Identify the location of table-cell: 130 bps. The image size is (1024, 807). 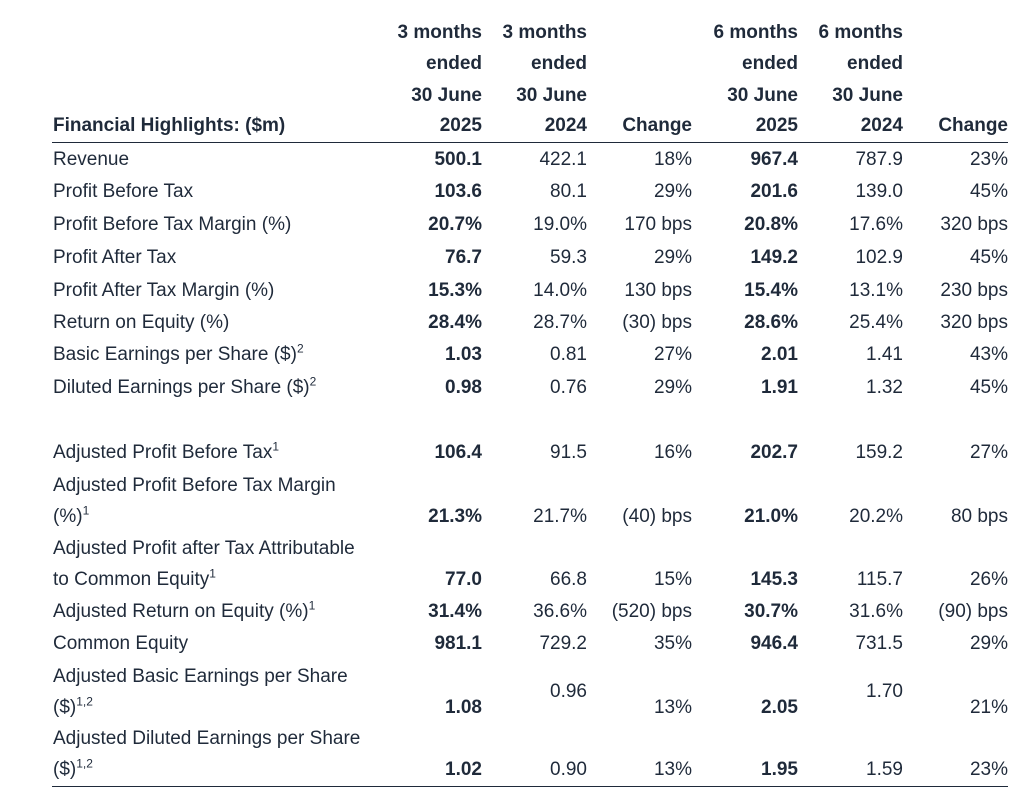
(658, 290).